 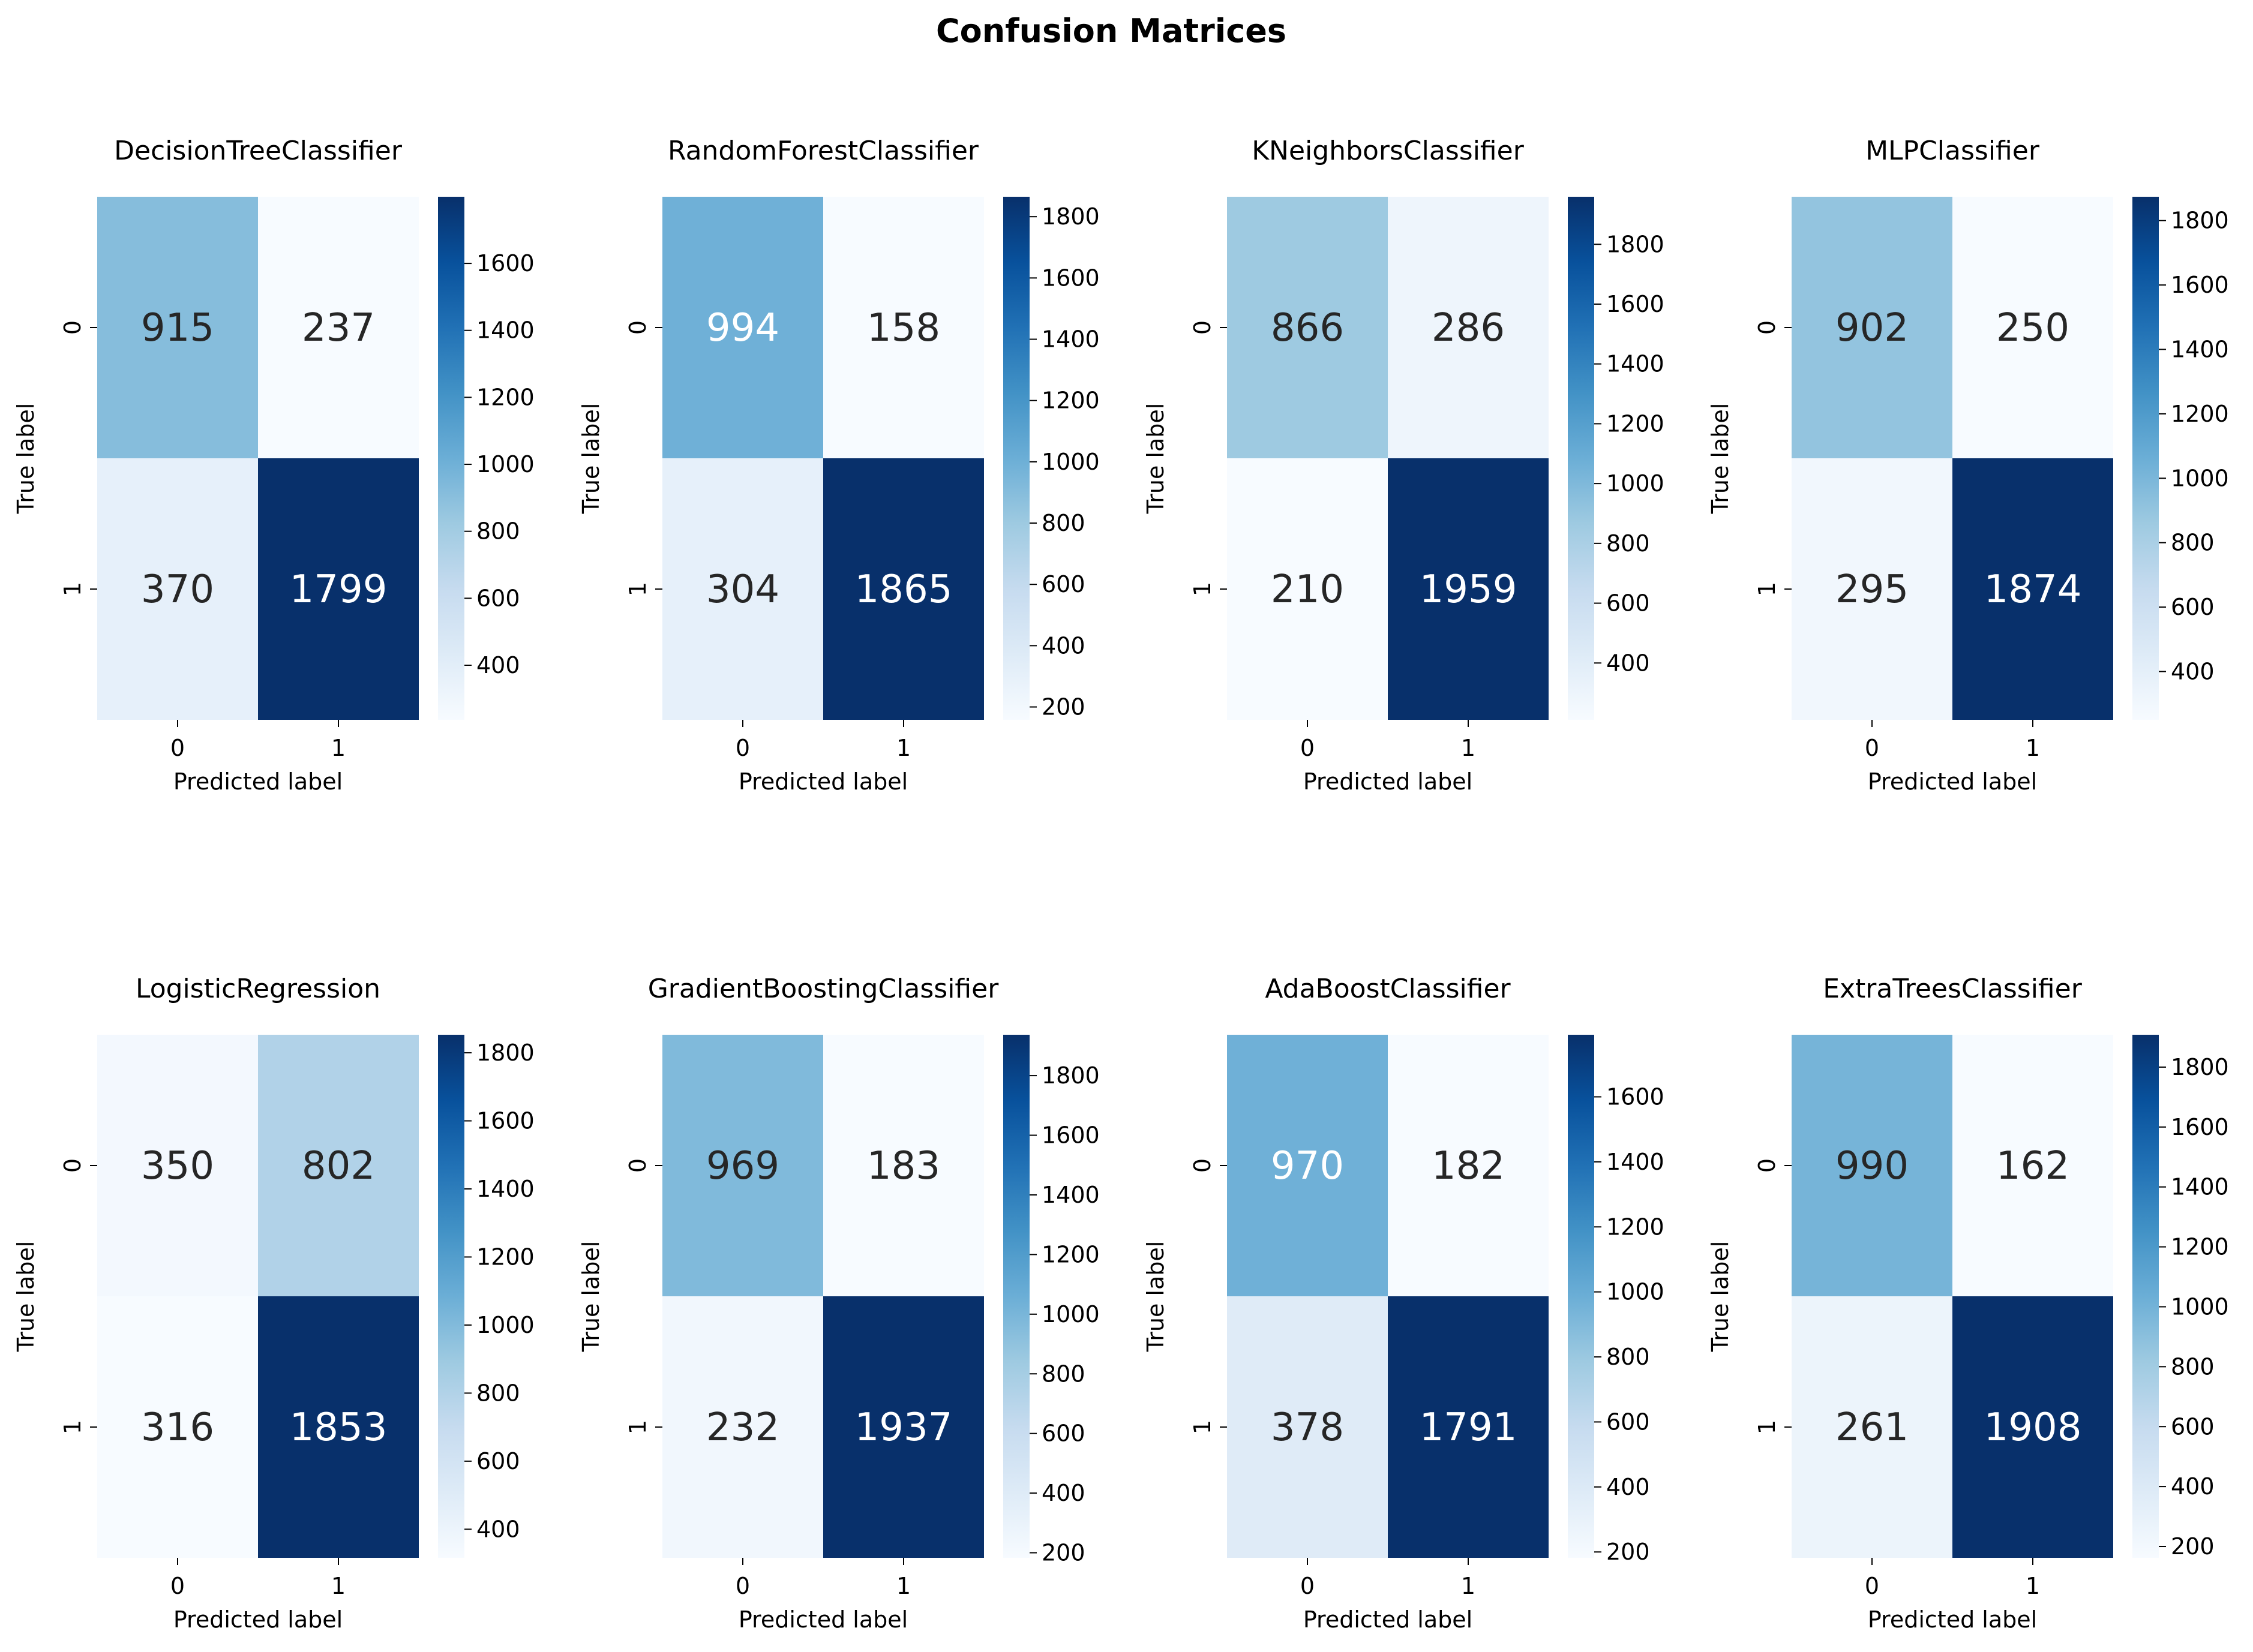 I want to click on cell-value-1-1: 1791, so click(x=1468, y=1427).